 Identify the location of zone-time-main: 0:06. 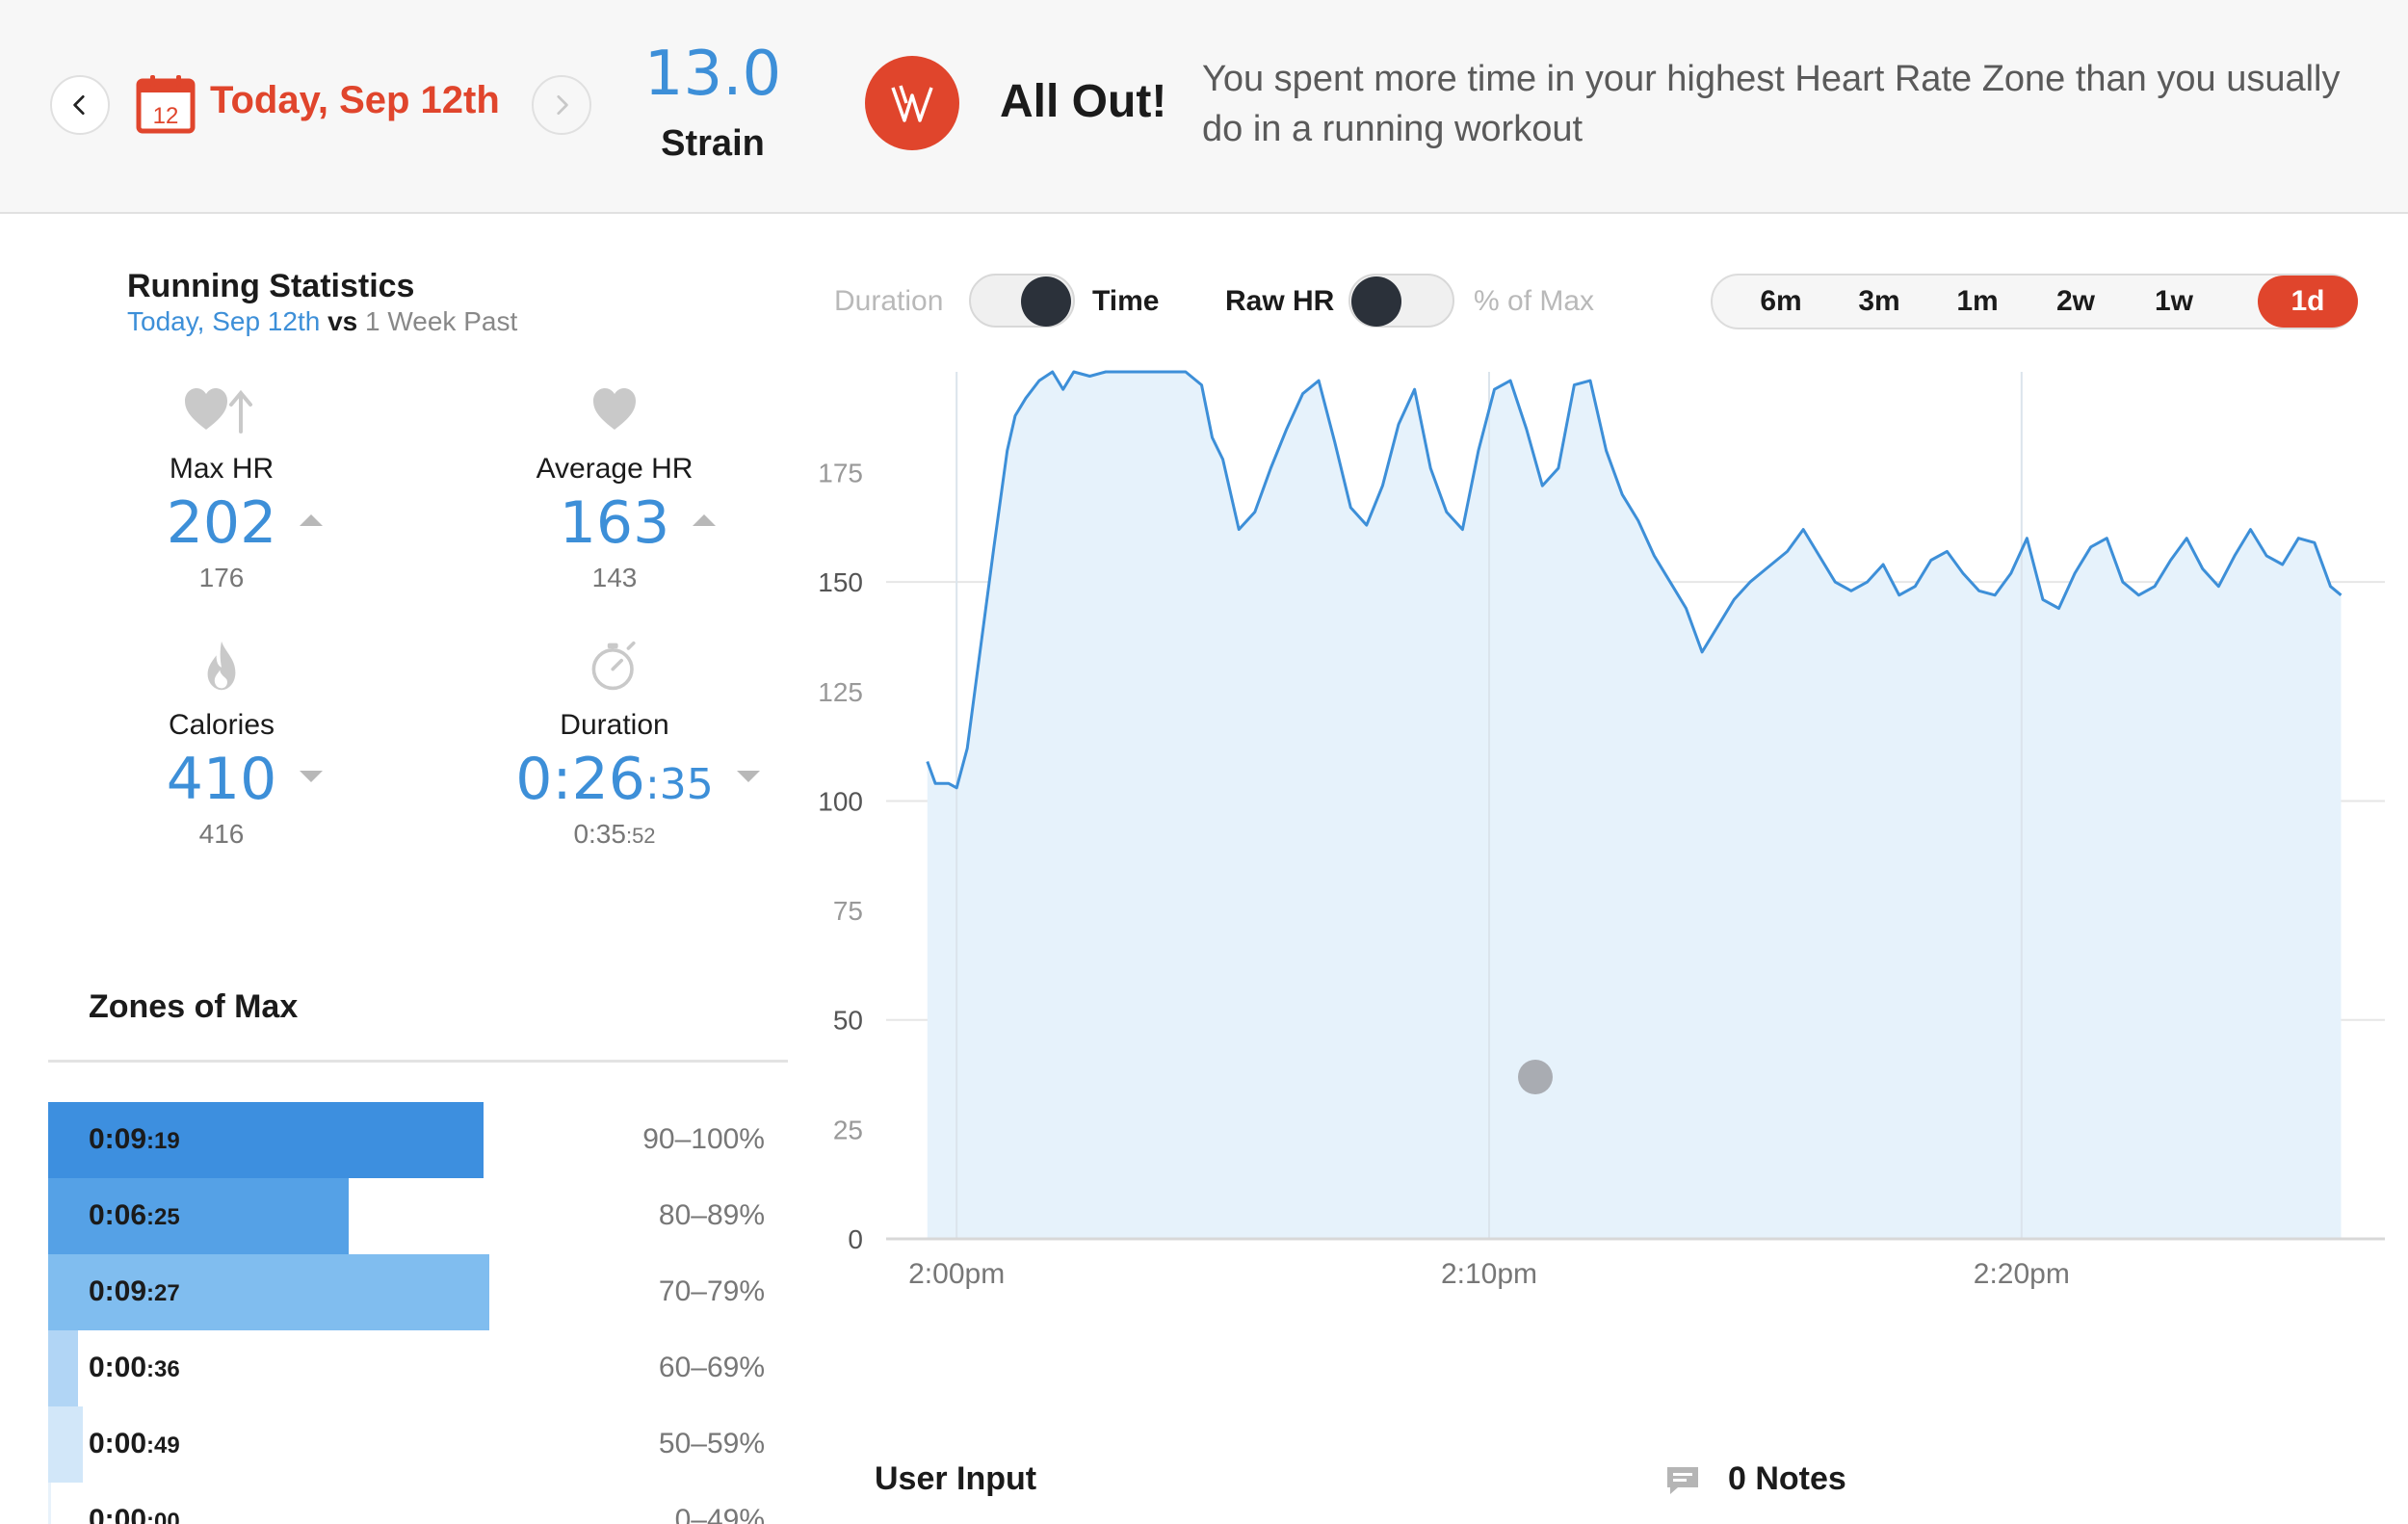
(118, 1215).